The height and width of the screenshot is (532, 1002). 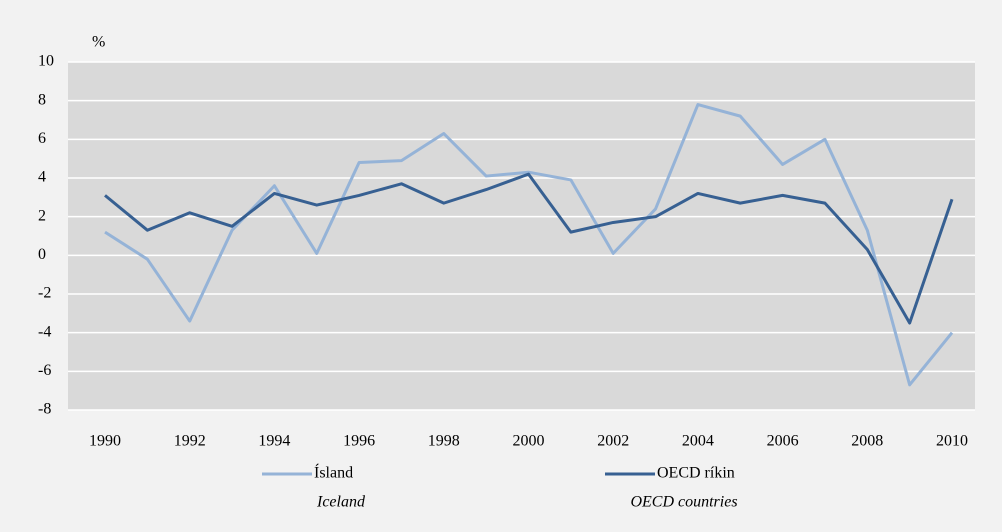 What do you see at coordinates (867, 441) in the screenshot?
I see `x-tick-label: 2008` at bounding box center [867, 441].